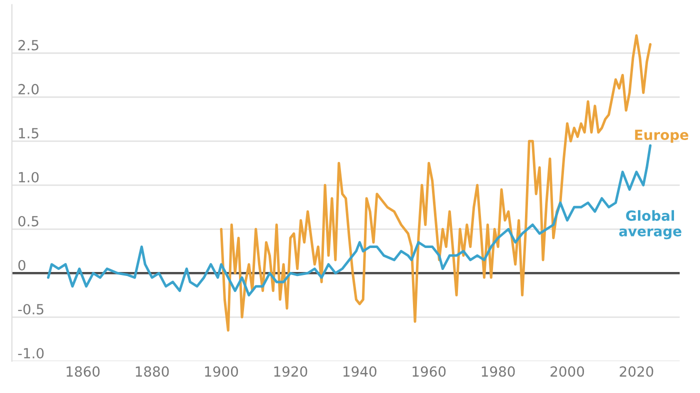 This screenshot has height=393, width=700. I want to click on x-tick-label: 2000, so click(567, 371).